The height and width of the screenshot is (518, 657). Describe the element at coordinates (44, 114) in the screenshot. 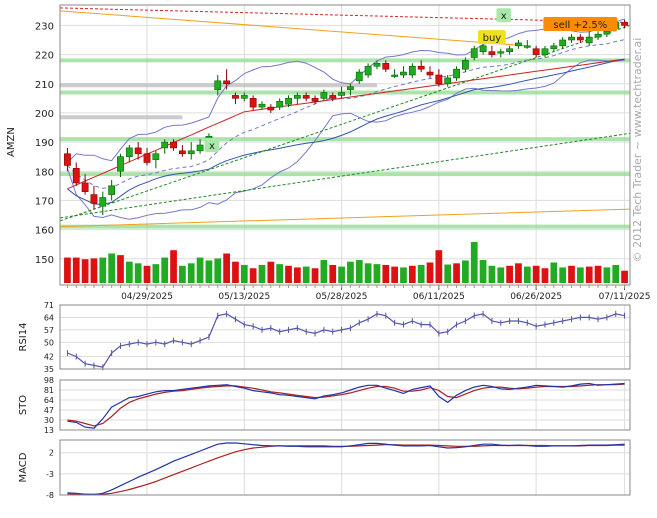

I see `y-tick-label: 200` at that location.